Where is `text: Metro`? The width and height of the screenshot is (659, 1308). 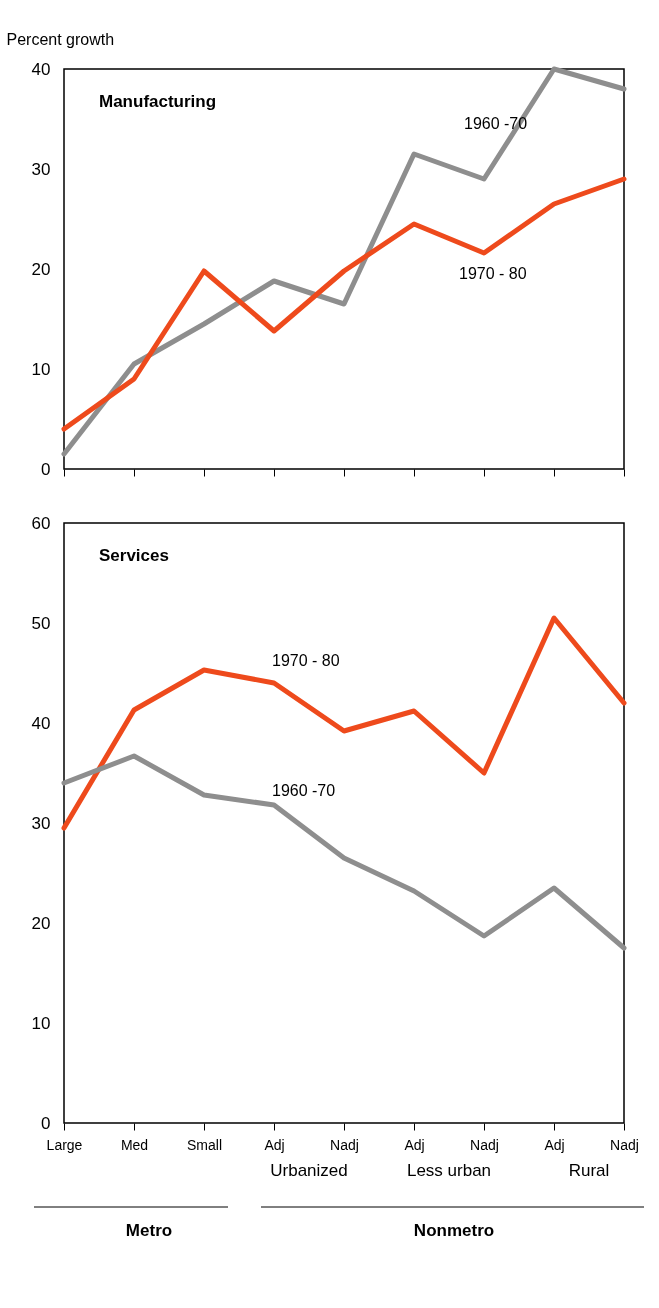 text: Metro is located at coordinates (149, 1230).